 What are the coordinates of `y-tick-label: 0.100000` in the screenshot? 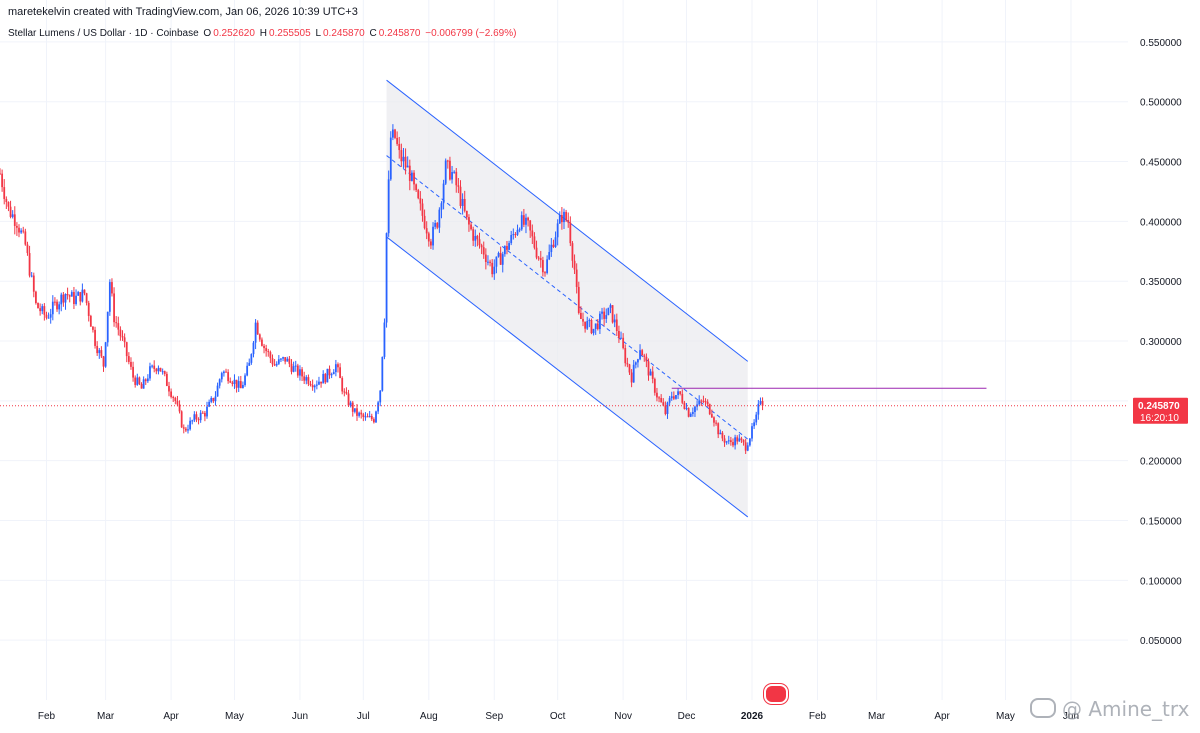 It's located at (1161, 581).